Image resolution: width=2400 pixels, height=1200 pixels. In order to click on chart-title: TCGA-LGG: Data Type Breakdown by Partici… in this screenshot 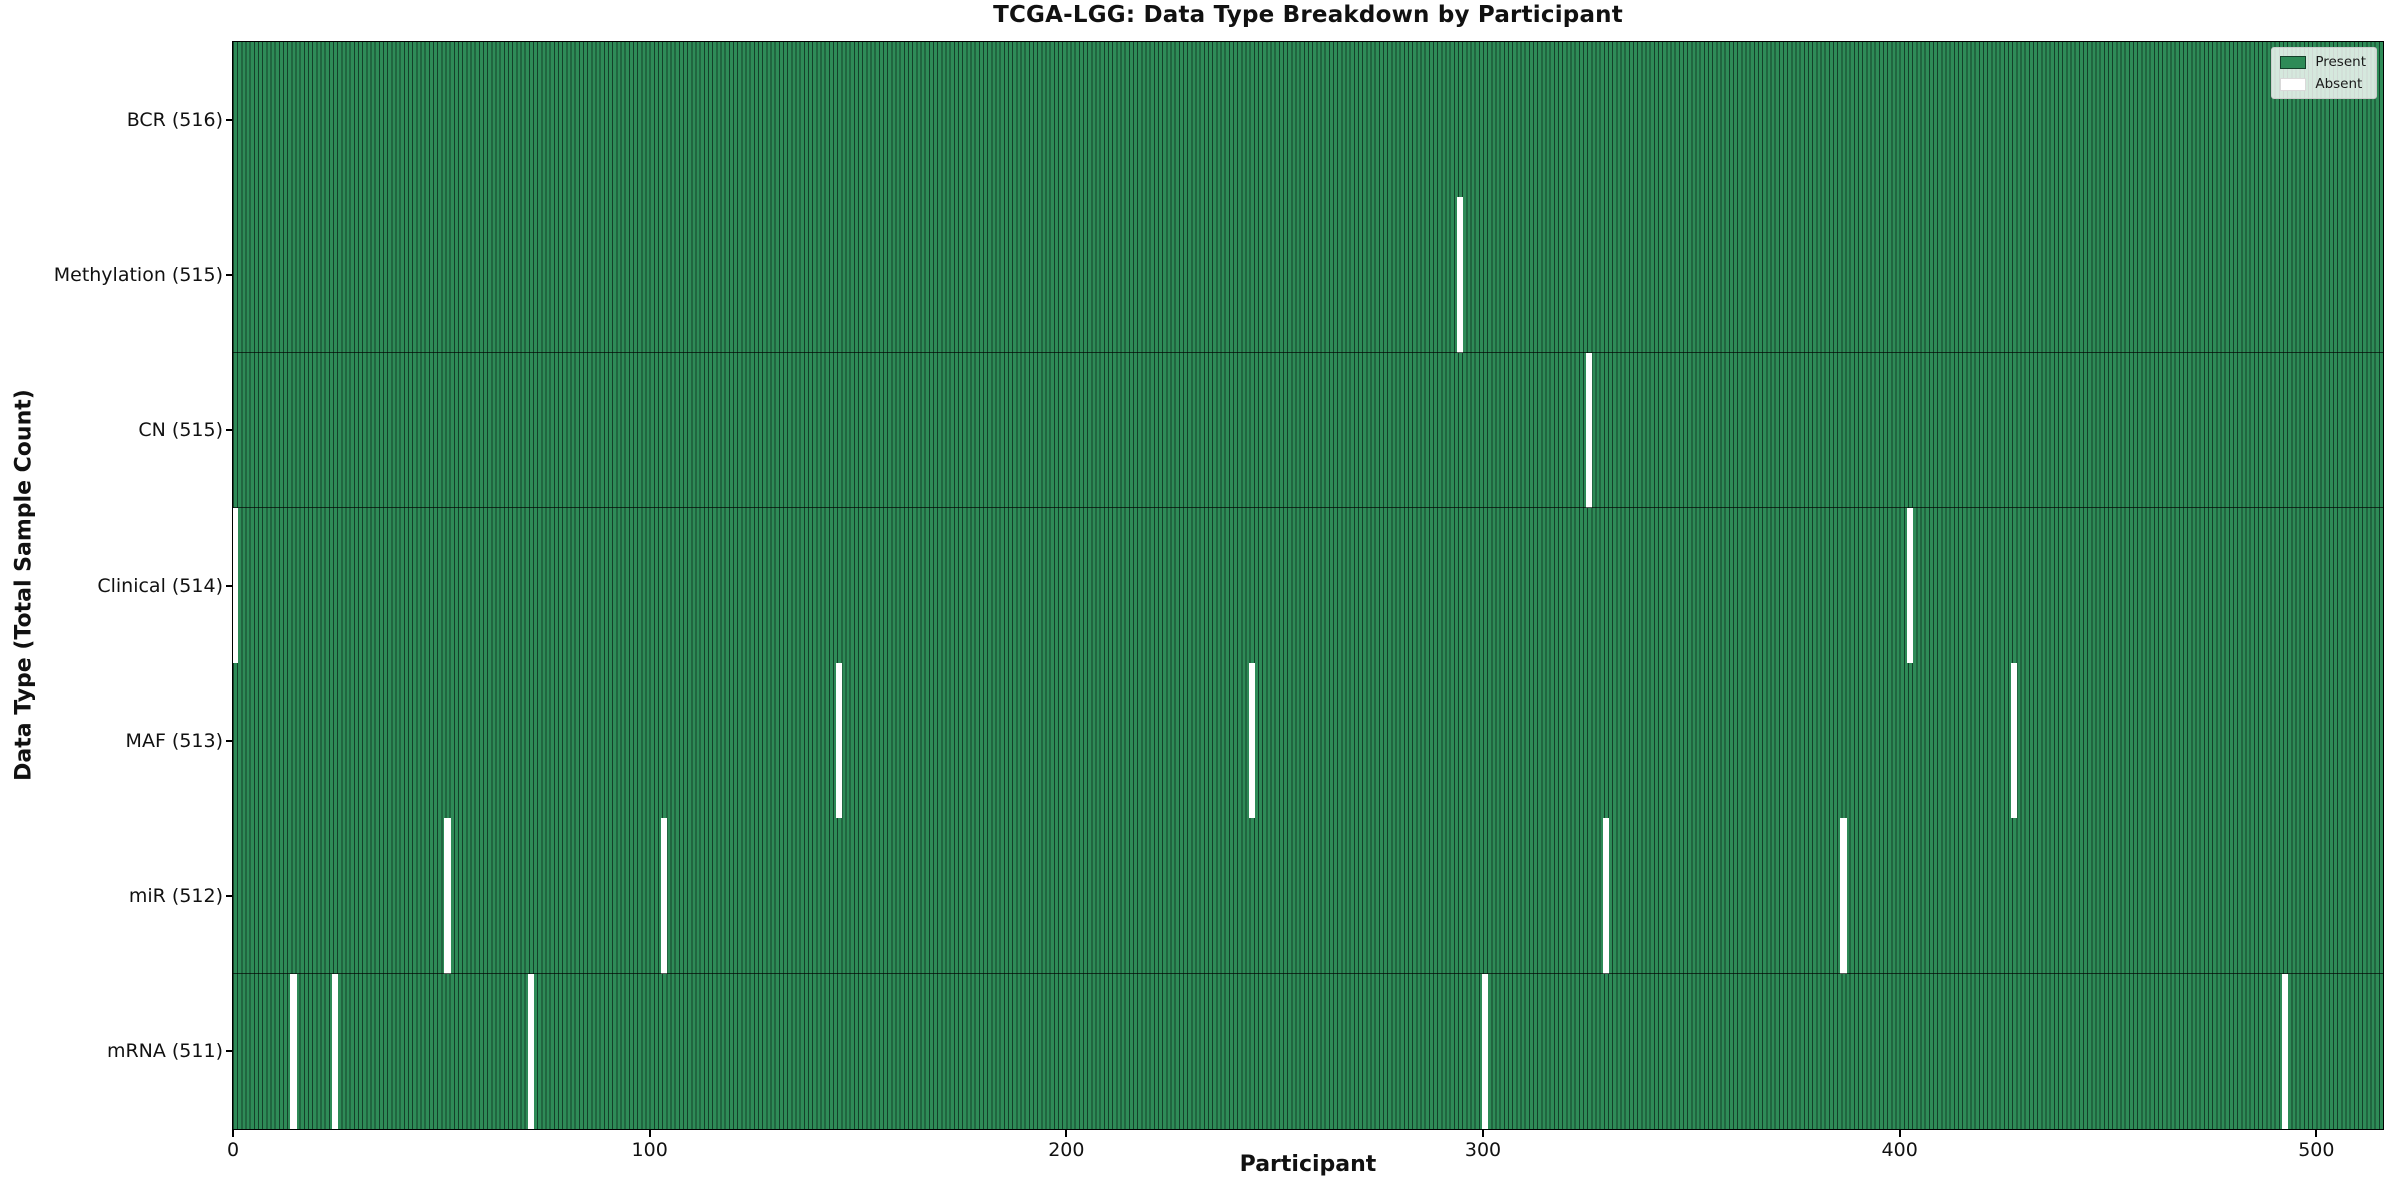, I will do `click(1308, 15)`.